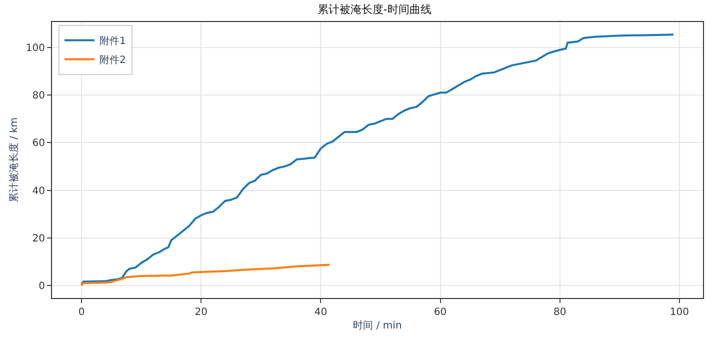 The width and height of the screenshot is (720, 341). What do you see at coordinates (41, 286) in the screenshot?
I see `y-tick-label: 0` at bounding box center [41, 286].